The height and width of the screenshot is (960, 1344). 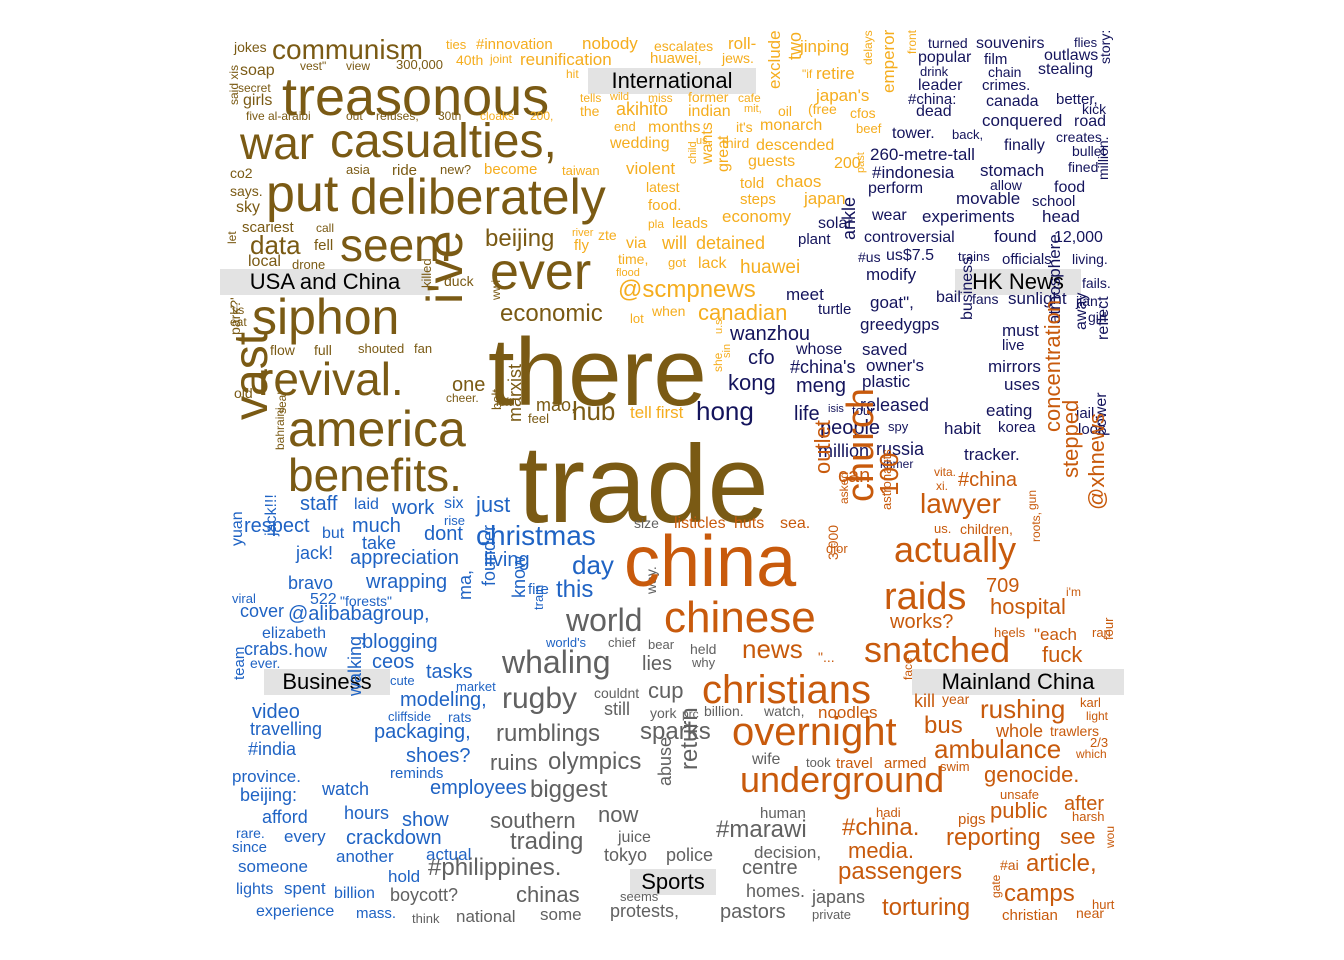 I want to click on cloud-word-international: she, so click(x=718, y=362).